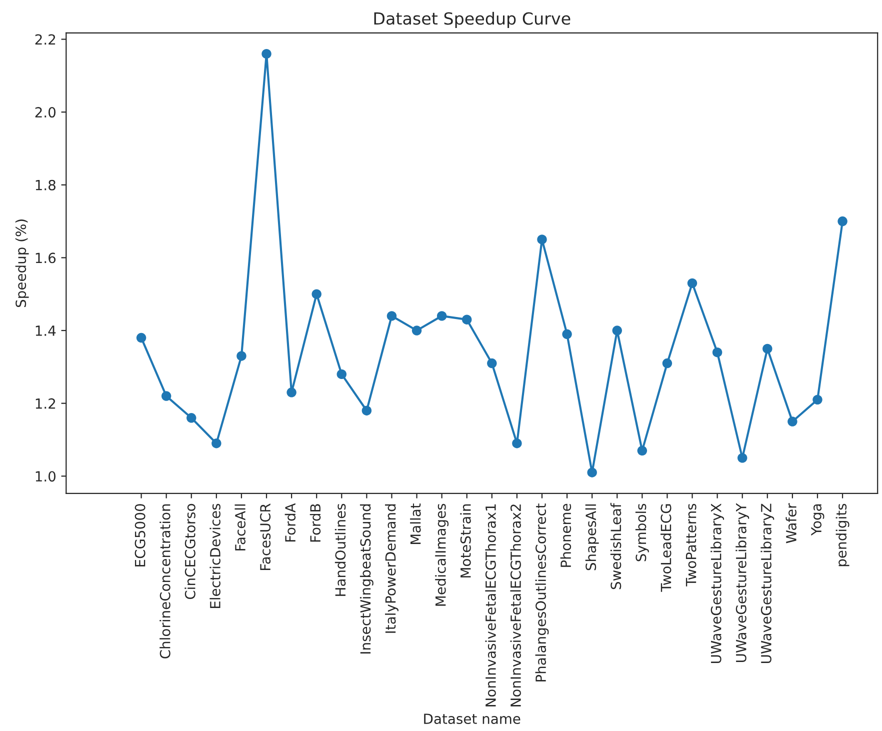 The width and height of the screenshot is (882, 731). I want to click on x-tick-label: InsectWingbeatSound, so click(367, 579).